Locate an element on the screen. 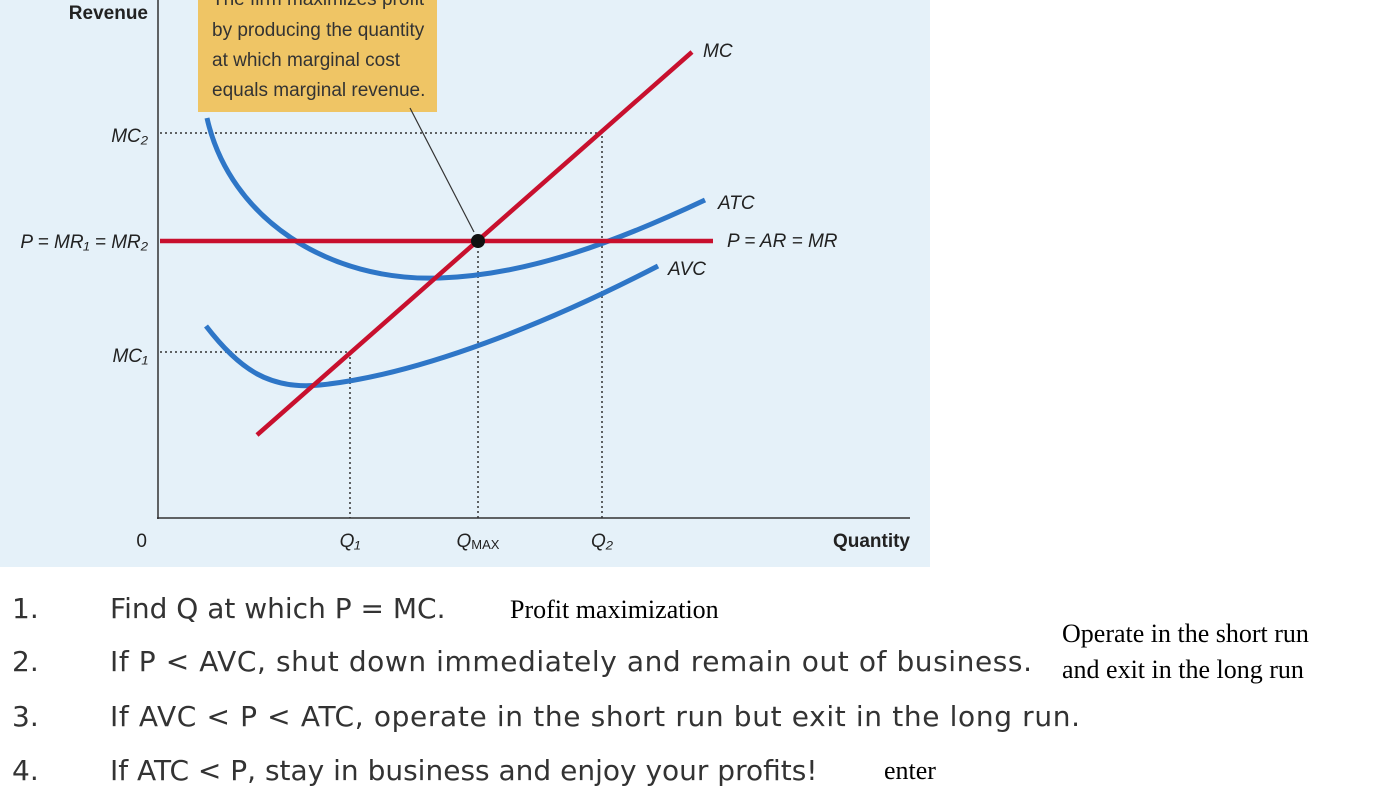  annotation-line: The firm maximizes profit is located at coordinates (318, 5).